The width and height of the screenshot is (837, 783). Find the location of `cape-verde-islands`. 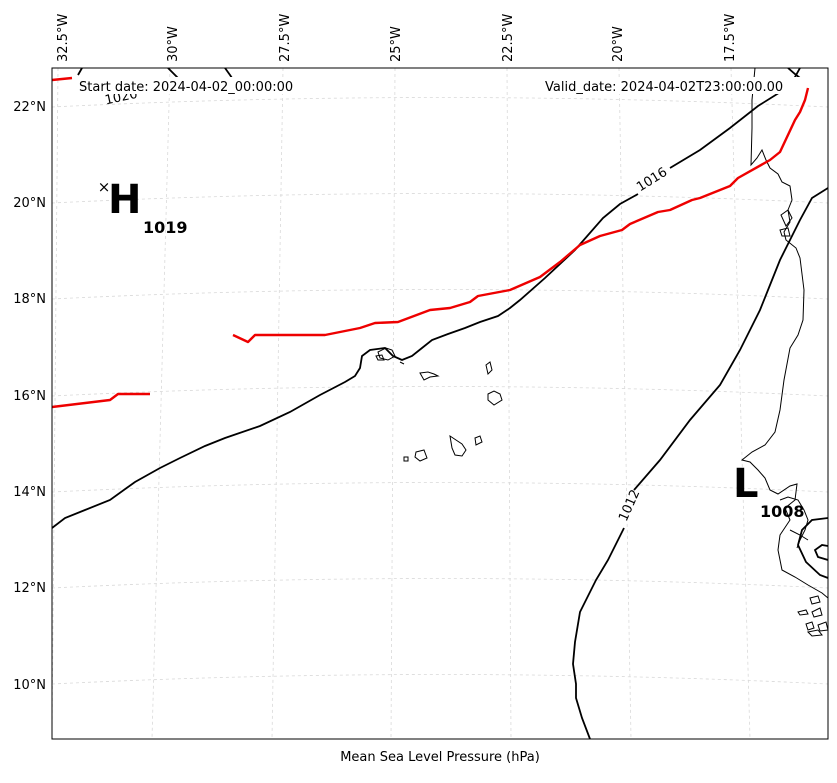

cape-verde-islands is located at coordinates (439, 404).